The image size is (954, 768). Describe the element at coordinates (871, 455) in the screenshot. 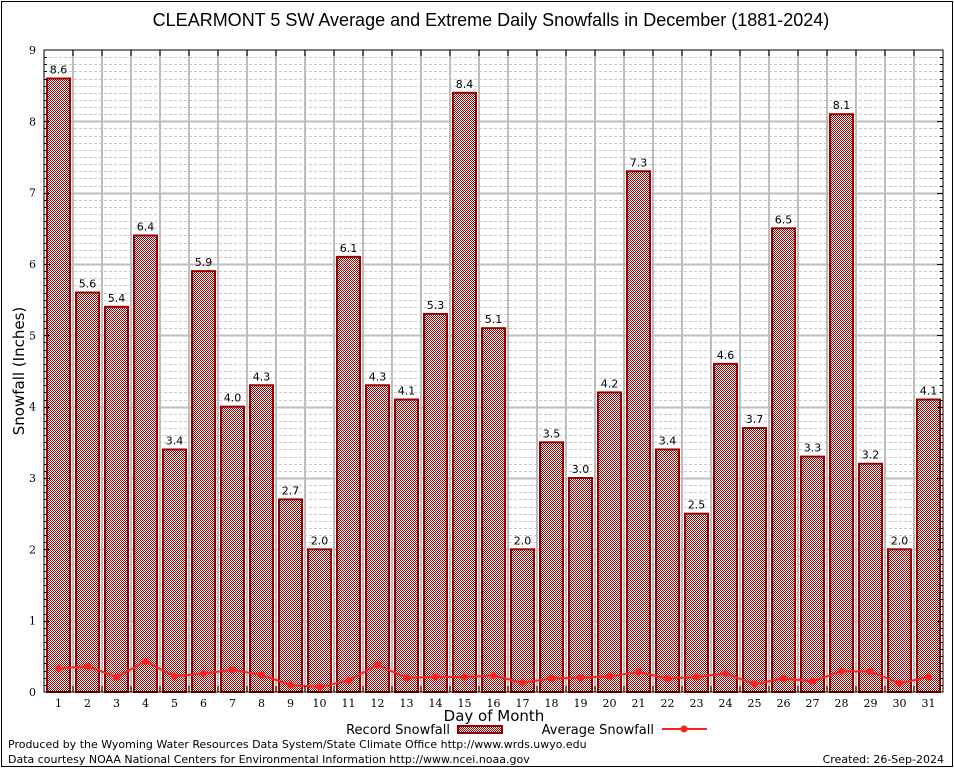

I see `bar-value-label: 3.2` at that location.